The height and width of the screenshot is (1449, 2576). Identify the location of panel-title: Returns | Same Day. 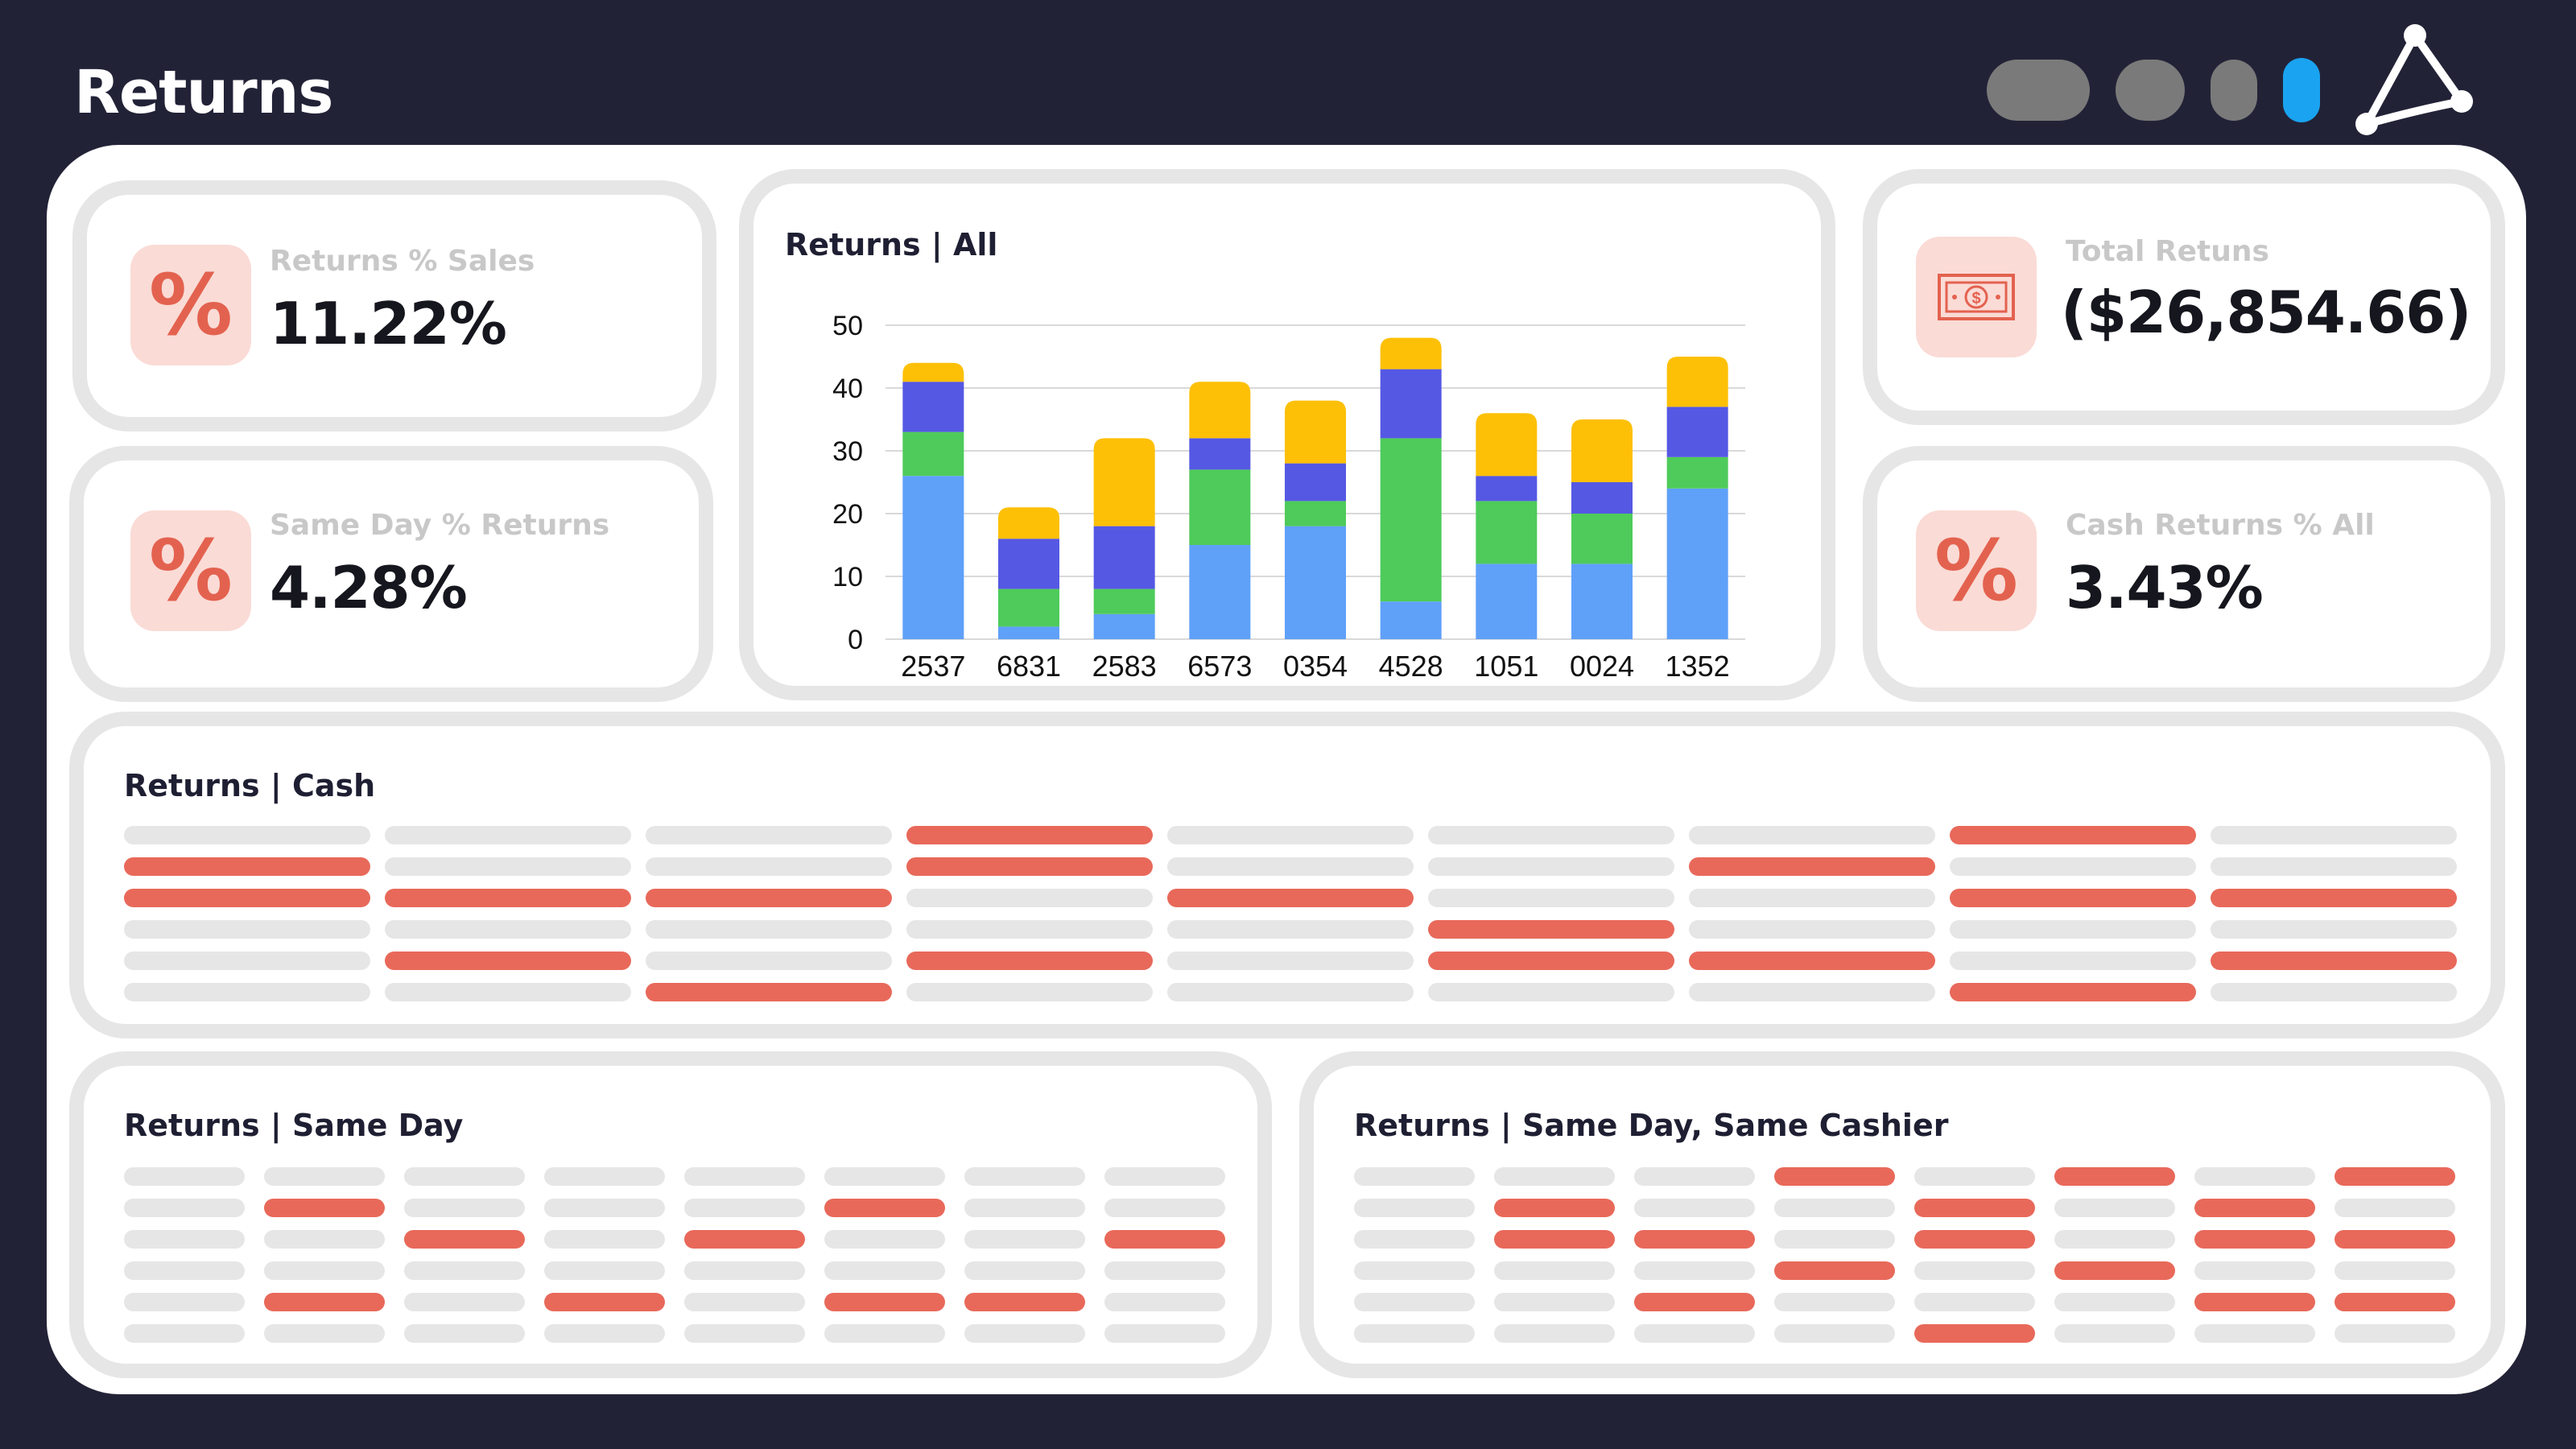
(294, 1125).